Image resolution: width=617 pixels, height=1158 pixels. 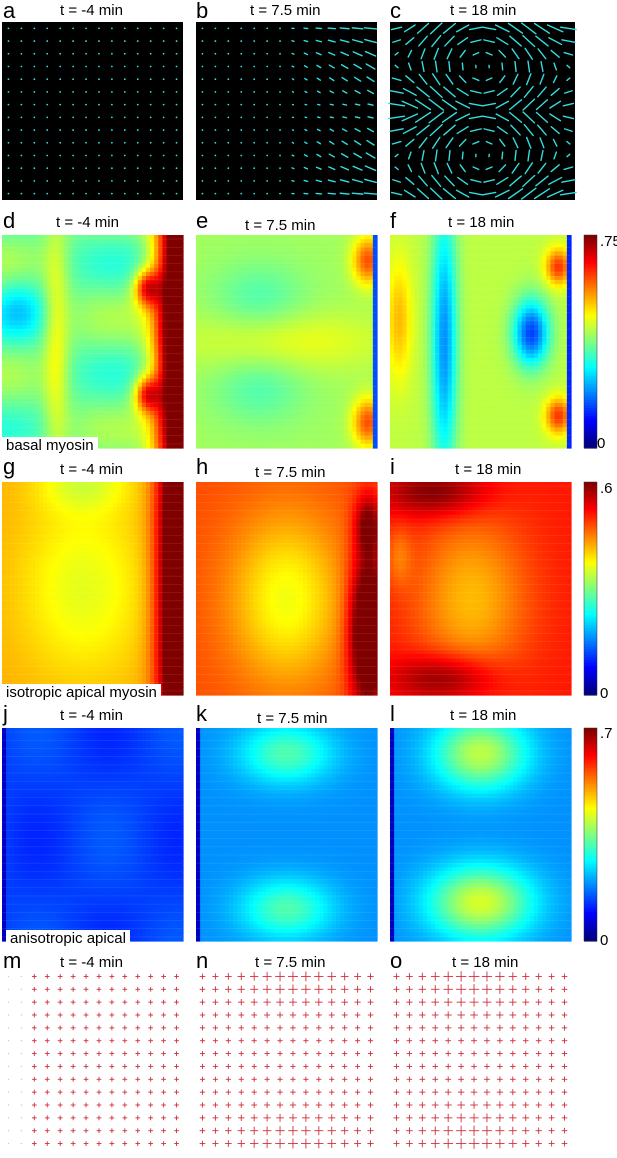 What do you see at coordinates (608, 241) in the screenshot?
I see `colorbar-basal-max: .75` at bounding box center [608, 241].